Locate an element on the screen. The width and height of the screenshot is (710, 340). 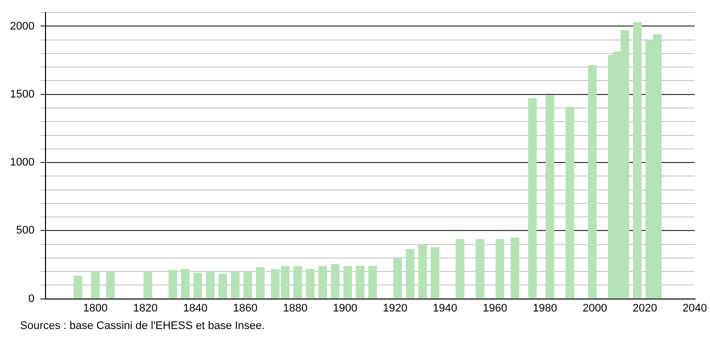
y-tick-label: 2000 is located at coordinates (22, 26).